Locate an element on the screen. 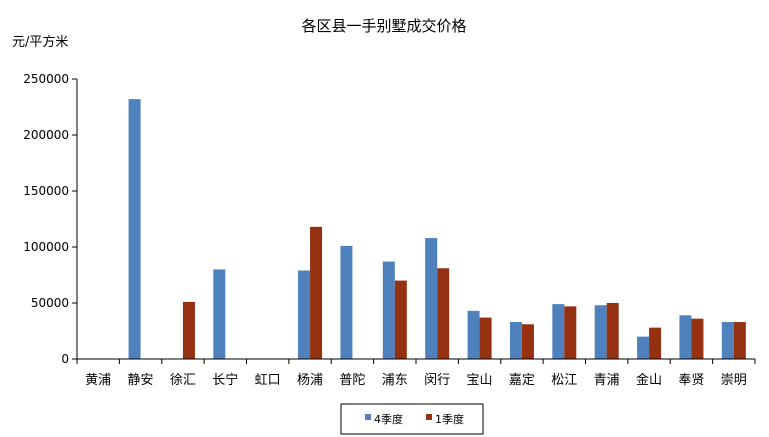 Image resolution: width=769 pixels, height=437 pixels. bar-奉贤-4季度 is located at coordinates (685, 337).